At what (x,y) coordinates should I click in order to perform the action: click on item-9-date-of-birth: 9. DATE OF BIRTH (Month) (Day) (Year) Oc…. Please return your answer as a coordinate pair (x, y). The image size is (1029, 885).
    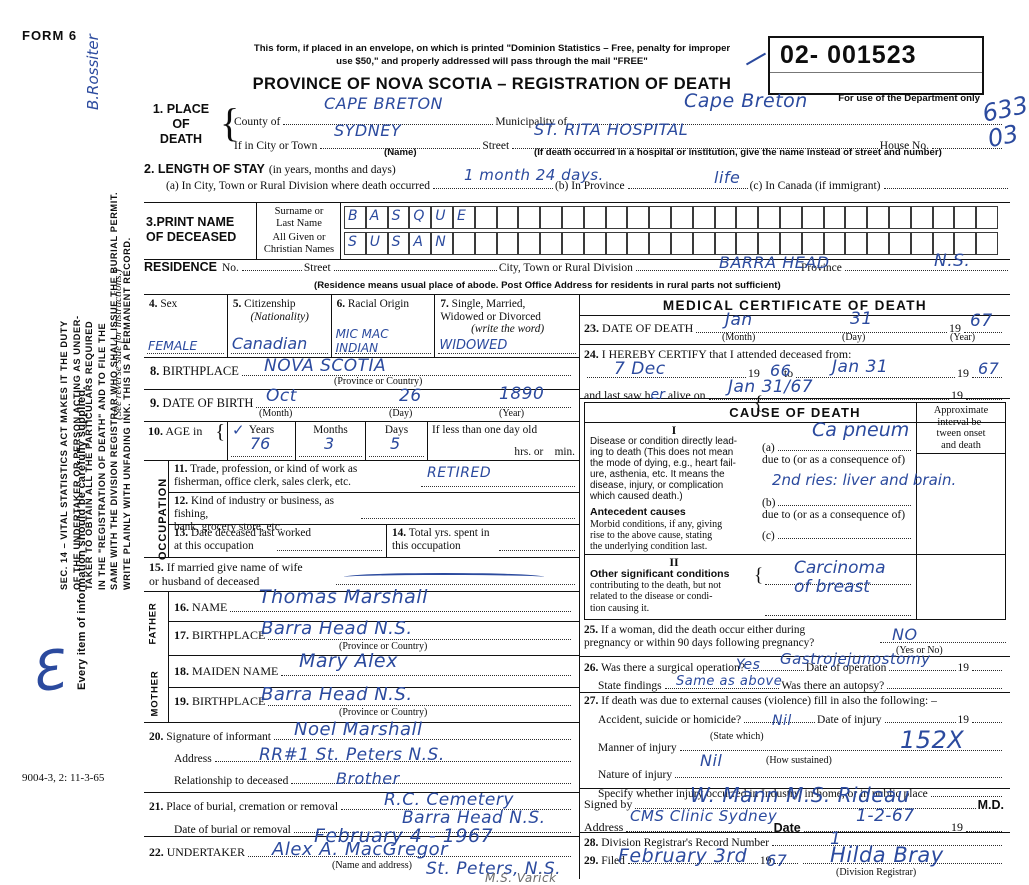
    Looking at the image, I should click on (361, 403).